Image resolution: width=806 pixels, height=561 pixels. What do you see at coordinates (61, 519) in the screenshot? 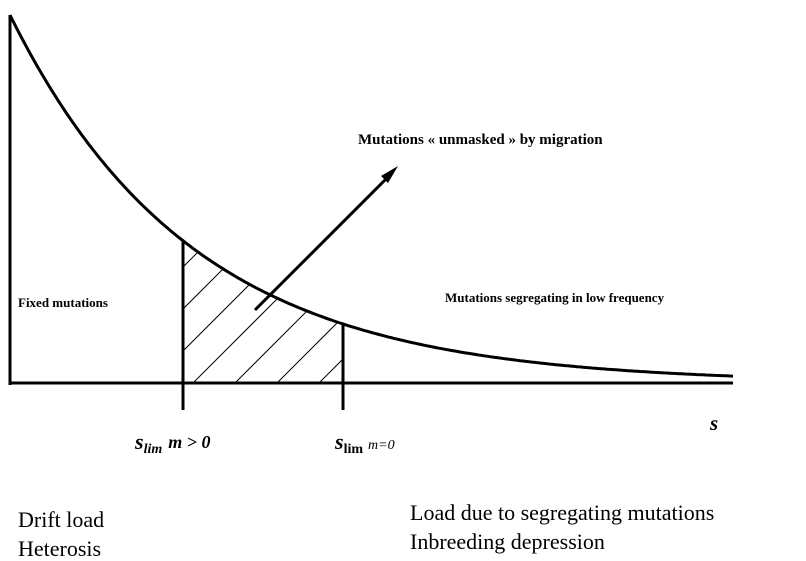
I see `effect: Drift load` at bounding box center [61, 519].